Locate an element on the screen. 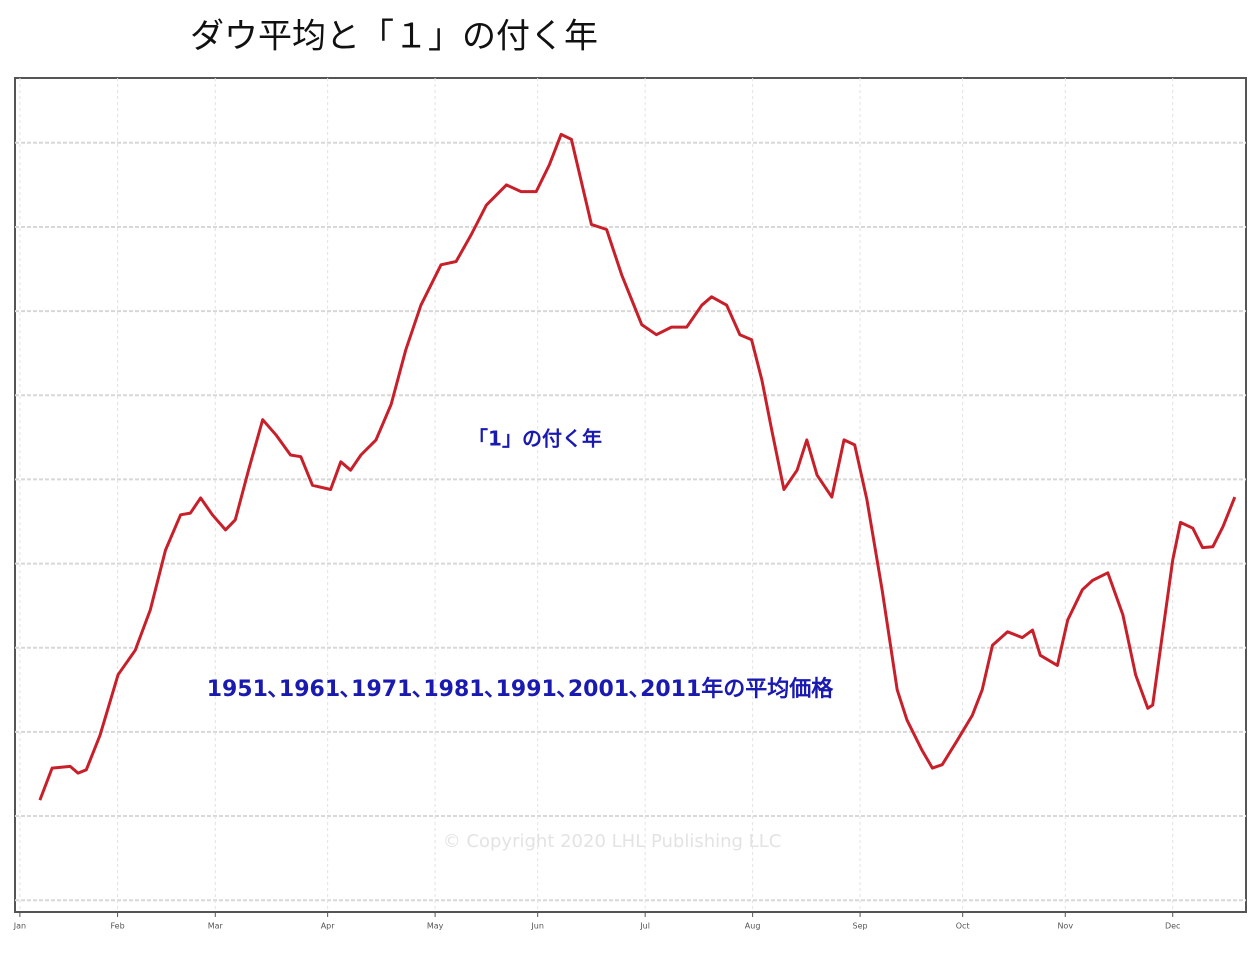 This screenshot has width=1248, height=955. x-tick-label: Jan is located at coordinates (19, 926).